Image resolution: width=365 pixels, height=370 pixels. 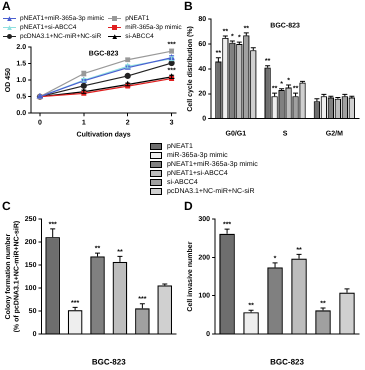 I want to click on text: A, so click(x=6, y=6).